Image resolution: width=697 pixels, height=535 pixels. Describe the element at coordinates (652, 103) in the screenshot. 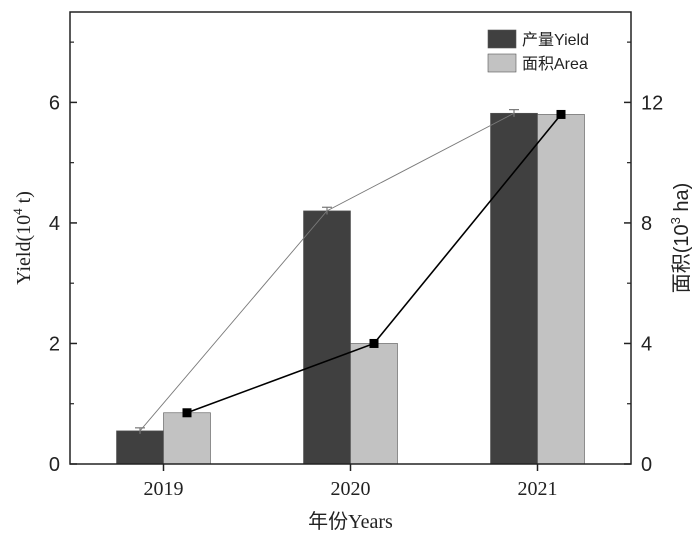

I see `tick-label-right-12: 12` at that location.